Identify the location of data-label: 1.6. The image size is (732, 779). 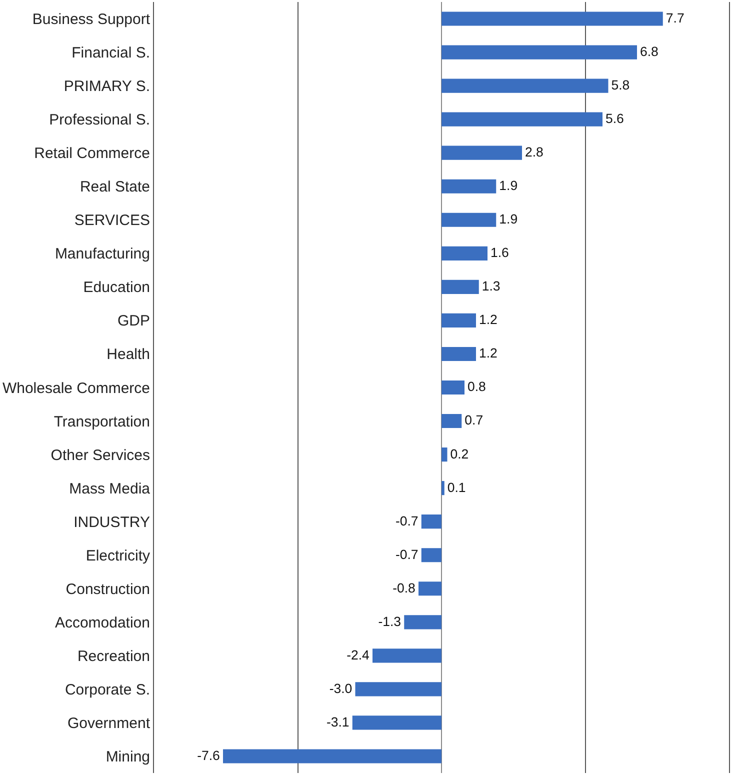
(499, 252).